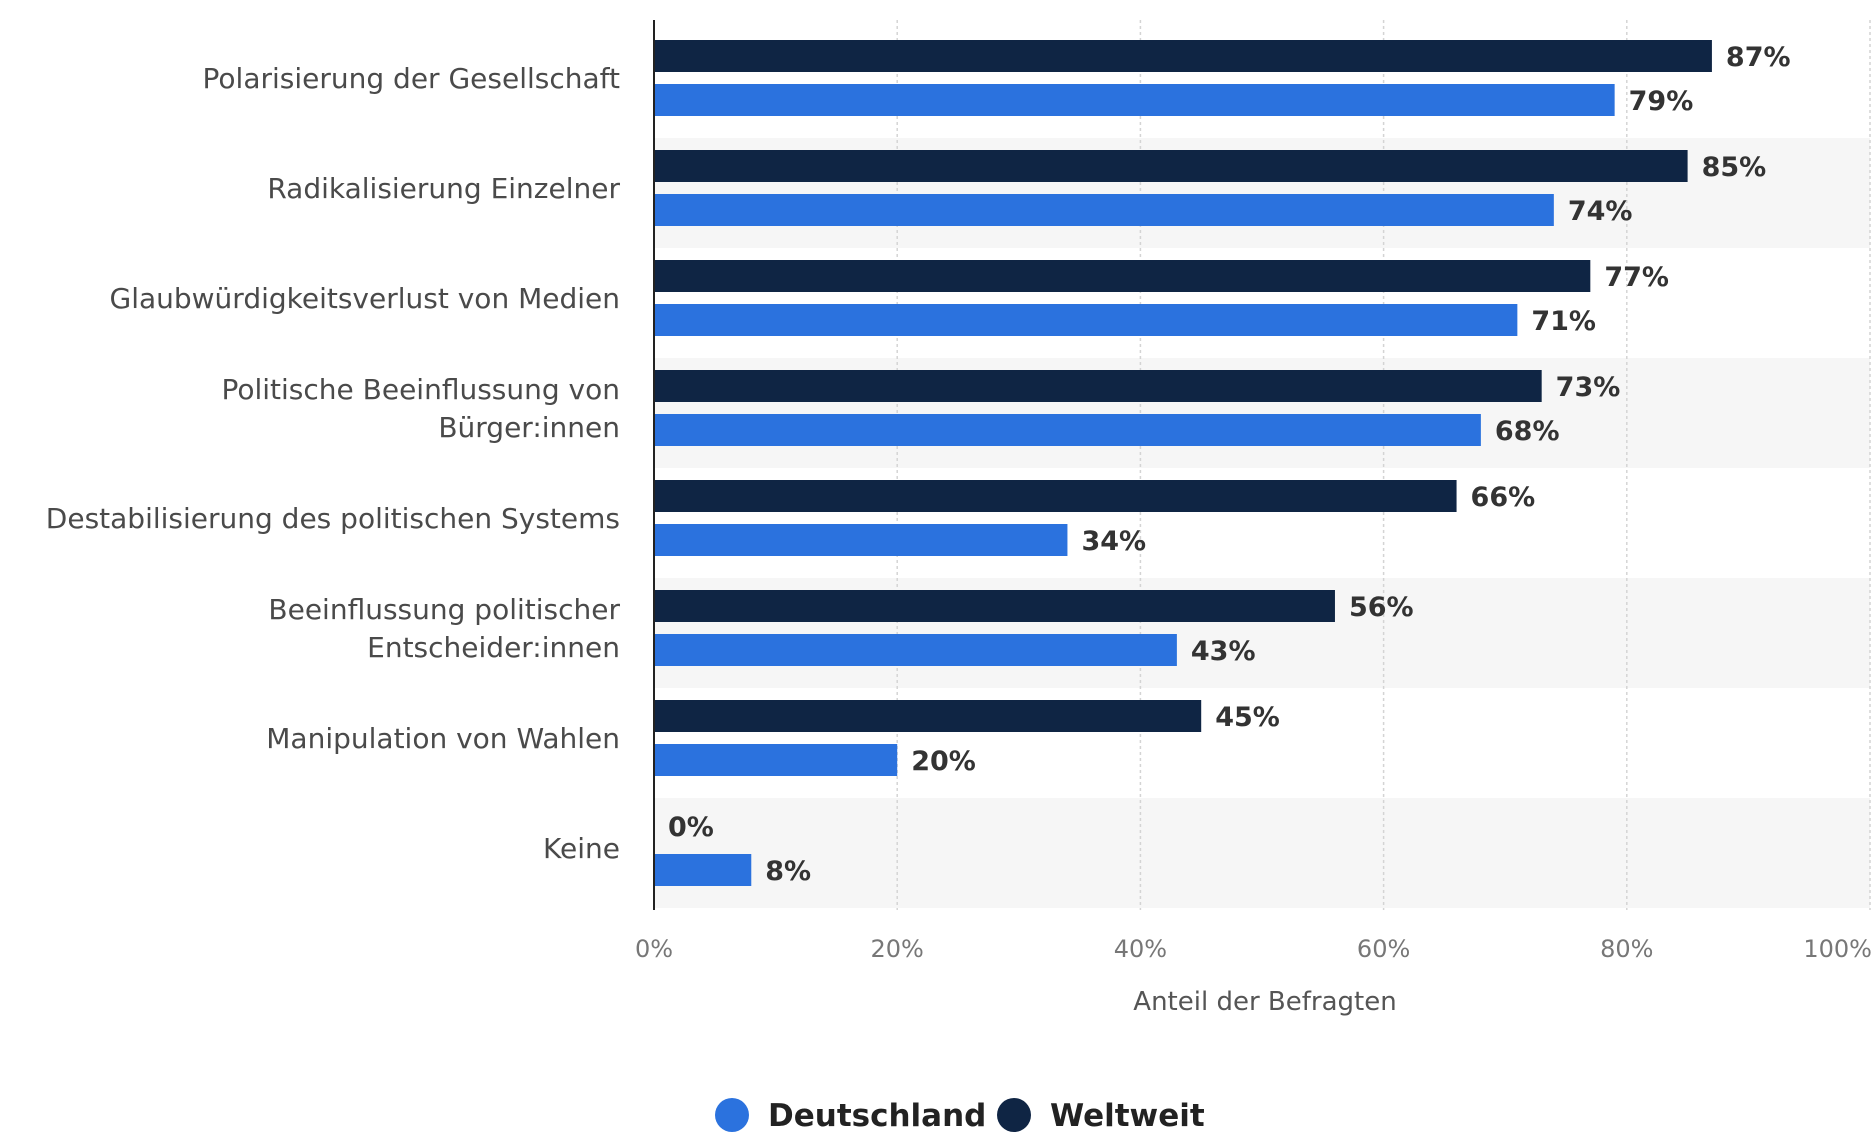 The height and width of the screenshot is (1138, 1875). Describe the element at coordinates (333, 518) in the screenshot. I see `category-label: Destabilisierung des politischen Systems` at that location.